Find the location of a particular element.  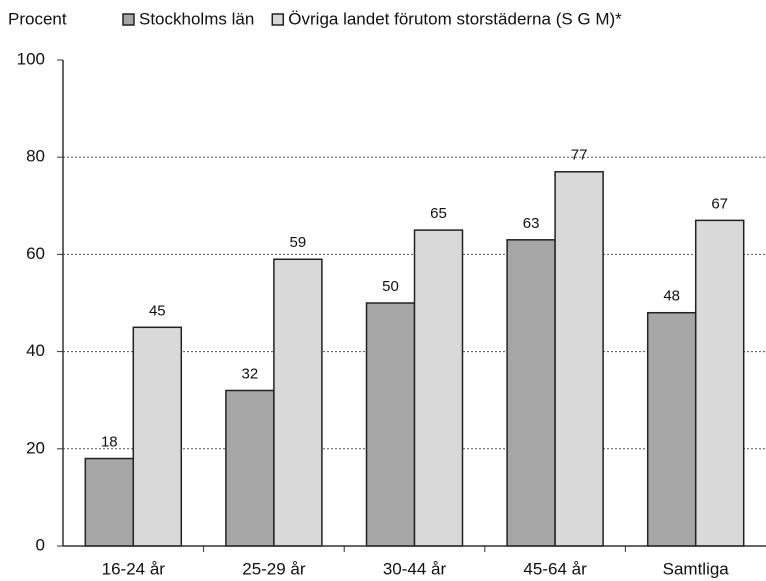

y-tick-label: 20 is located at coordinates (35, 447).